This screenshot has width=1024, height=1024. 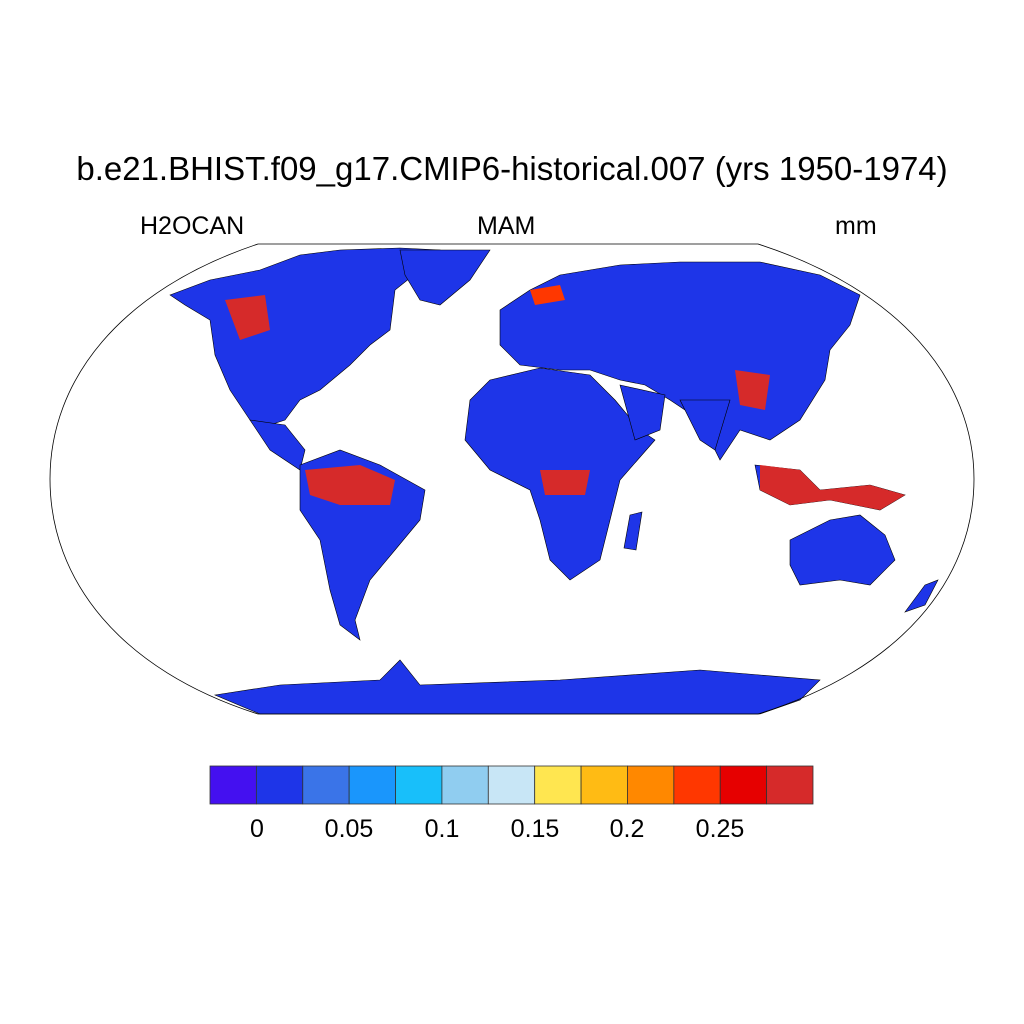 What do you see at coordinates (633, 531) in the screenshot?
I see `madagascar` at bounding box center [633, 531].